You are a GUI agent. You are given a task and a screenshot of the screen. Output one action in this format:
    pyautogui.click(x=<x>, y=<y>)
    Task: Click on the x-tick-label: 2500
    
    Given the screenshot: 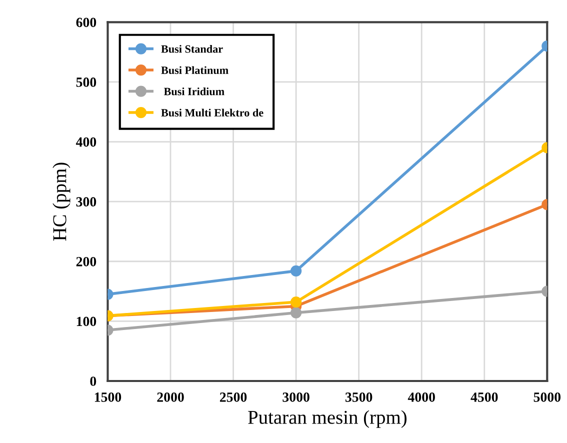 What is the action you would take?
    pyautogui.click(x=233, y=397)
    